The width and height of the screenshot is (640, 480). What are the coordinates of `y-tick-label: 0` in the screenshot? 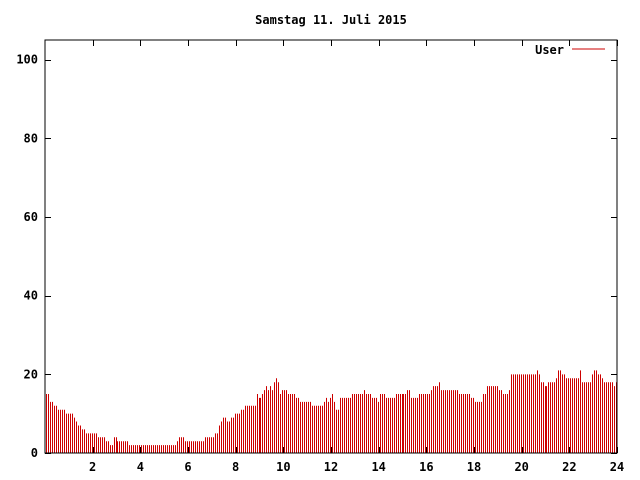 It's located at (34, 453).